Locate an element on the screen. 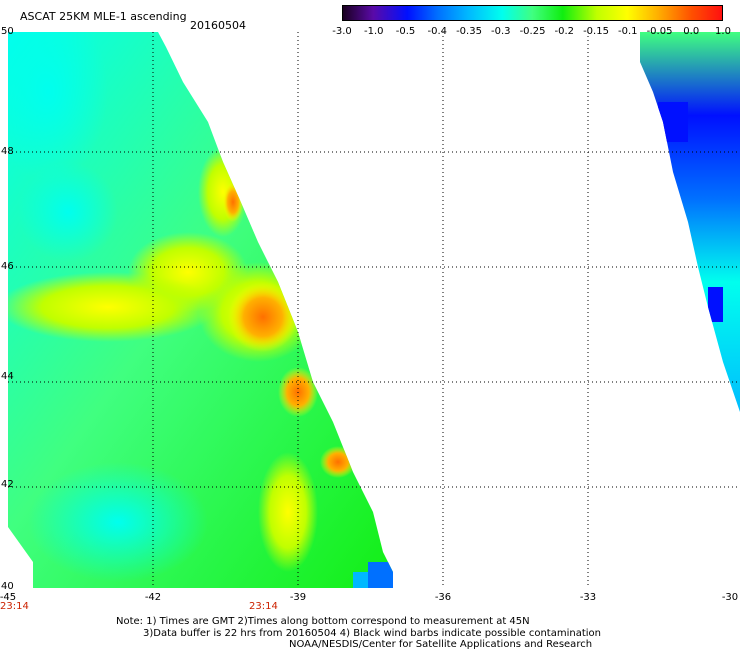  y-label-50: 50 is located at coordinates (7, 31).